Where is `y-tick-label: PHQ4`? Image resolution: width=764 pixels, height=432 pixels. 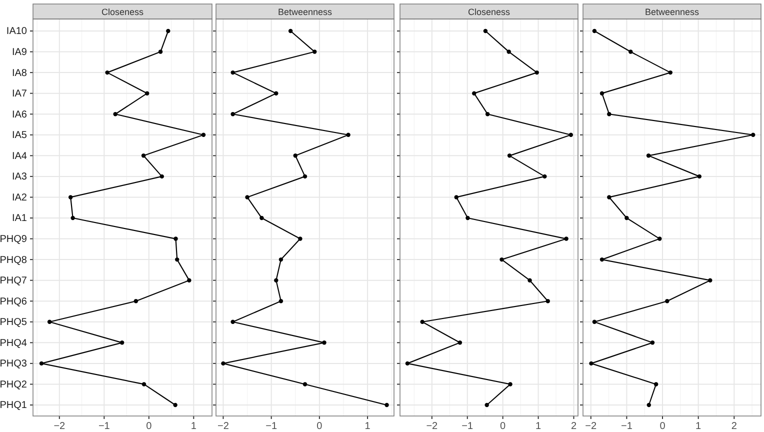 y-tick-label: PHQ4 is located at coordinates (14, 343).